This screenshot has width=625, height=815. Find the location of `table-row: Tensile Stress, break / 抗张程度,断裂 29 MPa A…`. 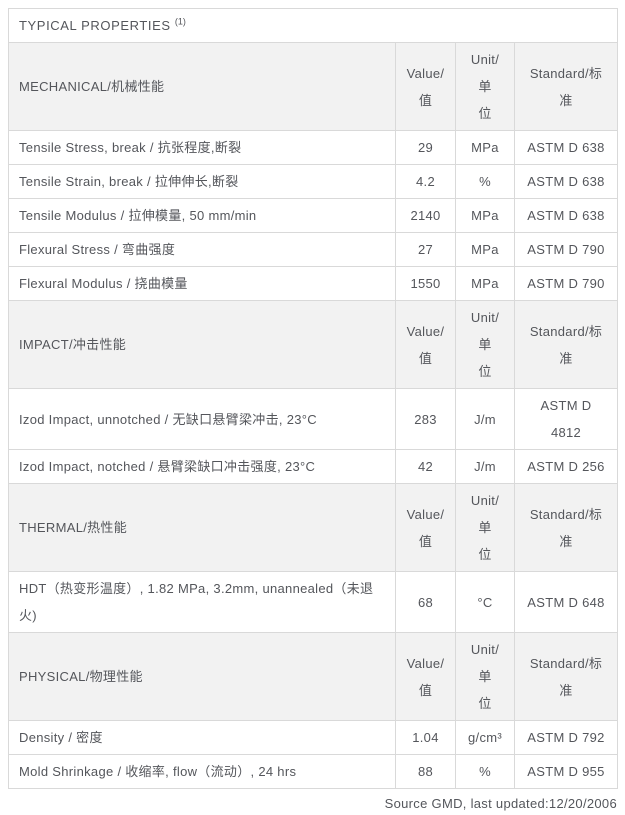

table-row: Tensile Stress, break / 抗张程度,断裂 29 MPa A… is located at coordinates (313, 147).